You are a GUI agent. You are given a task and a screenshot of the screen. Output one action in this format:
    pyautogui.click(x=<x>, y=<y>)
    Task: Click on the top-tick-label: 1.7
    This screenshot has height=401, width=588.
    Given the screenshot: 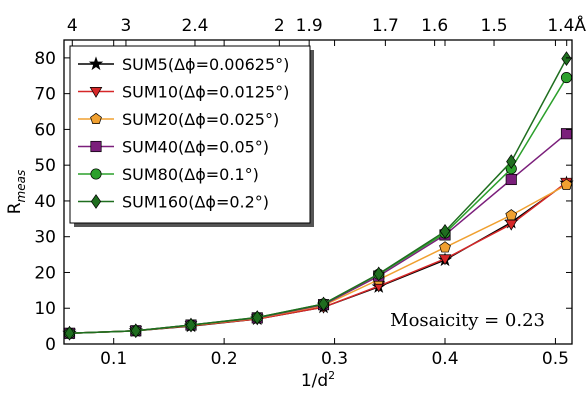 What is the action you would take?
    pyautogui.click(x=385, y=26)
    